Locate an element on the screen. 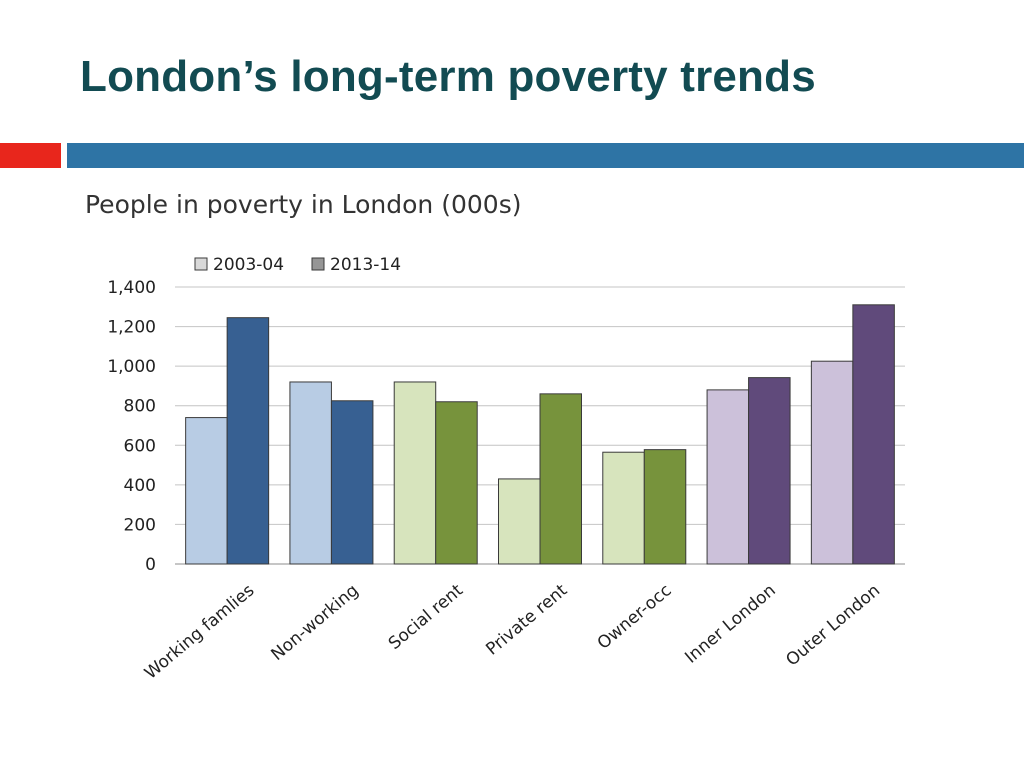 Image resolution: width=1024 pixels, height=768 pixels. accent-bar-red is located at coordinates (30, 155).